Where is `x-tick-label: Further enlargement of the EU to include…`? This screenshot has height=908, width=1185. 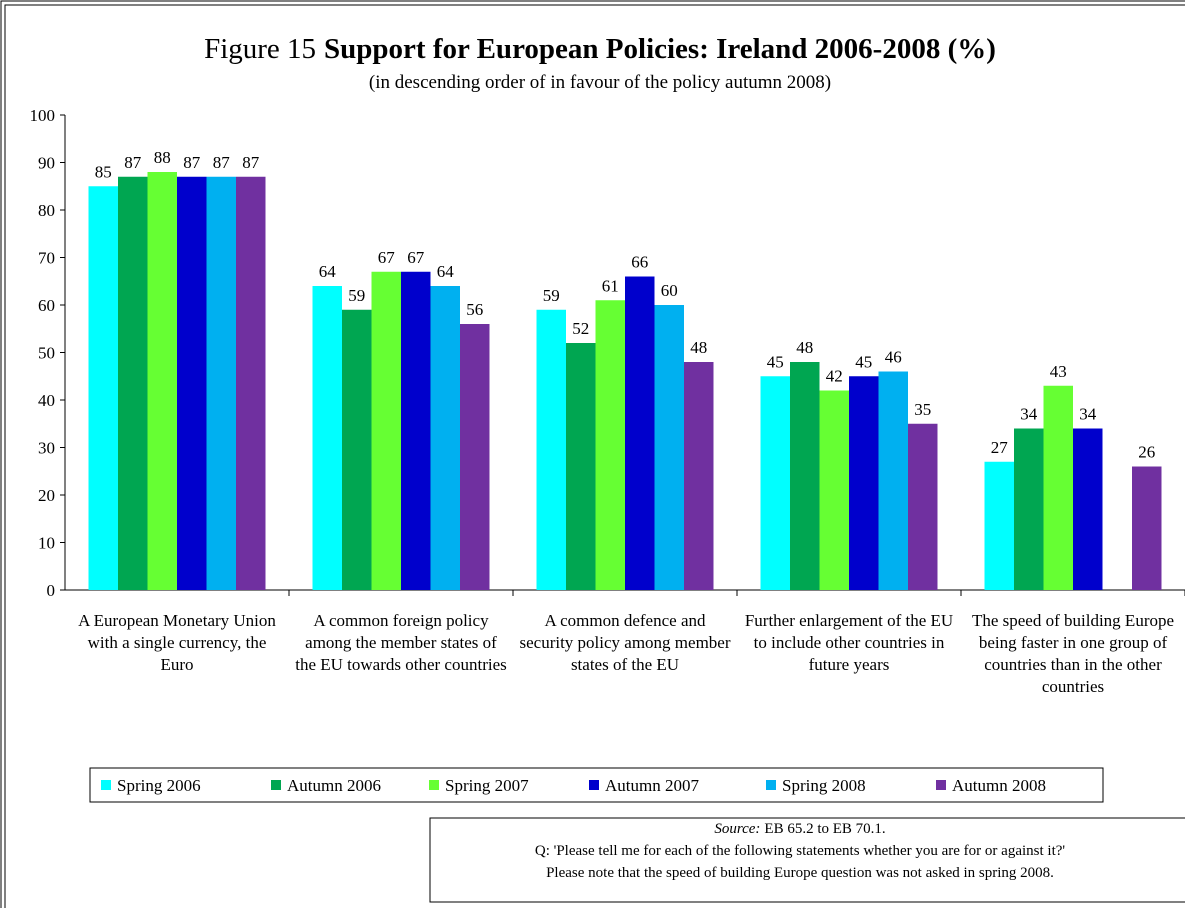 x-tick-label: Further enlargement of the EU to include… is located at coordinates (849, 642).